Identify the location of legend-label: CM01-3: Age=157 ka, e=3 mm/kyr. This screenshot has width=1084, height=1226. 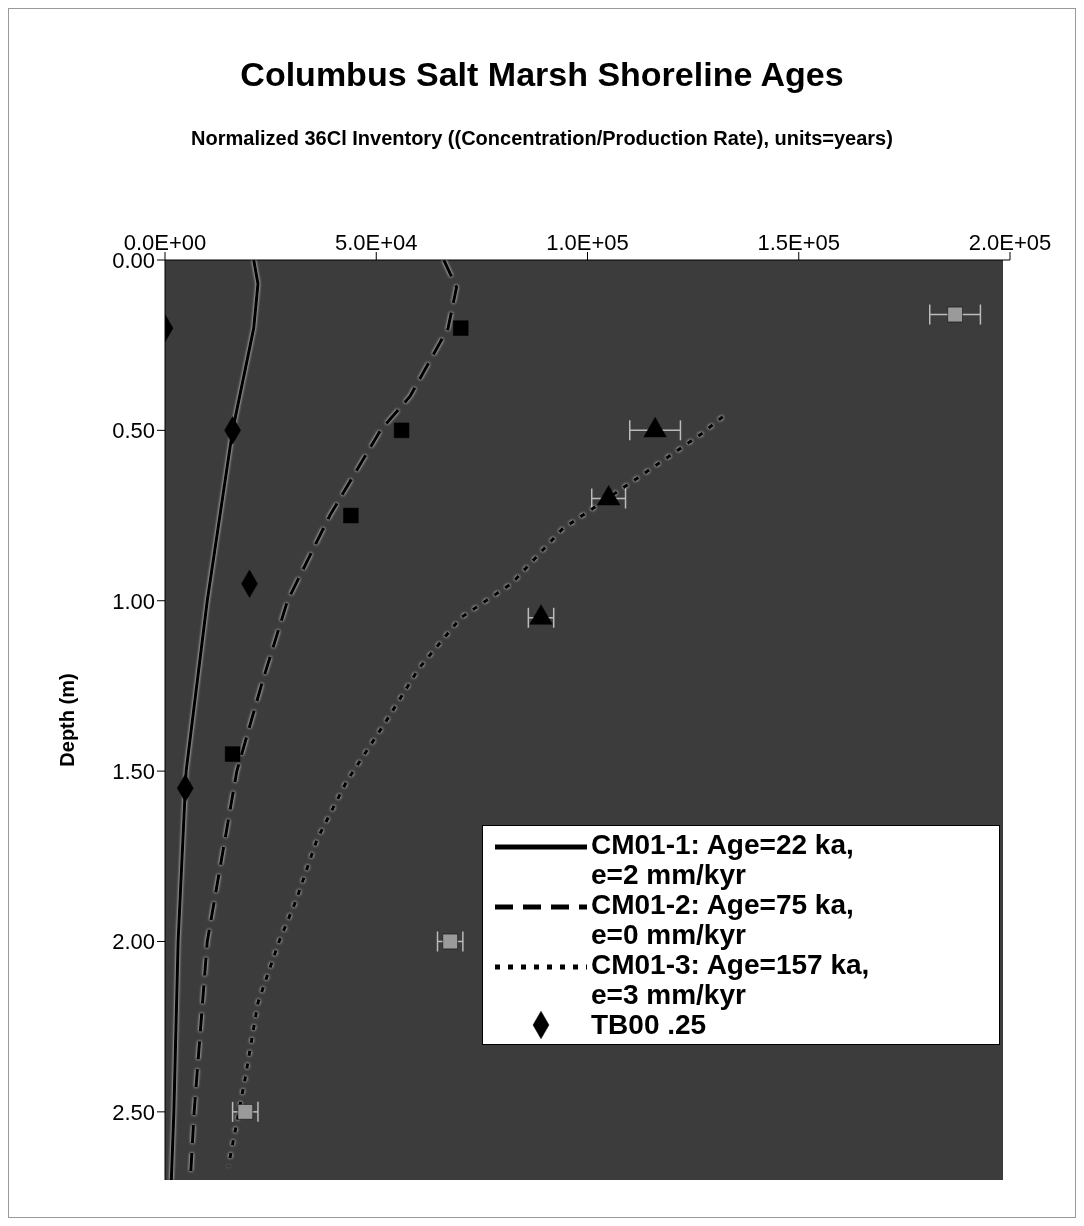
(731, 979).